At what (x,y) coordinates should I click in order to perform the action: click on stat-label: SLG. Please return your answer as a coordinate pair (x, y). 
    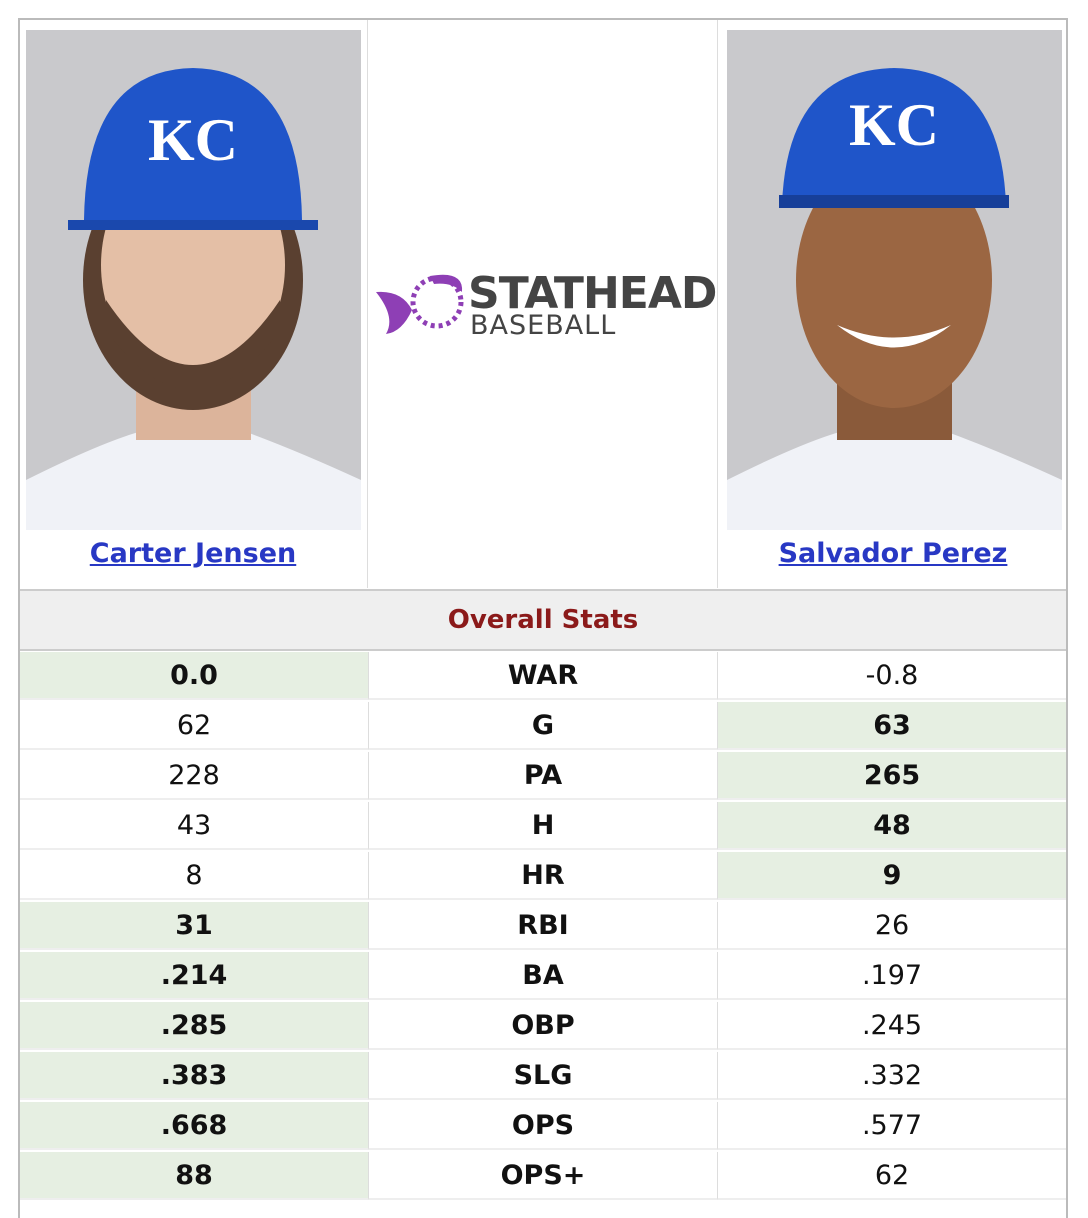
    Looking at the image, I should click on (543, 1076).